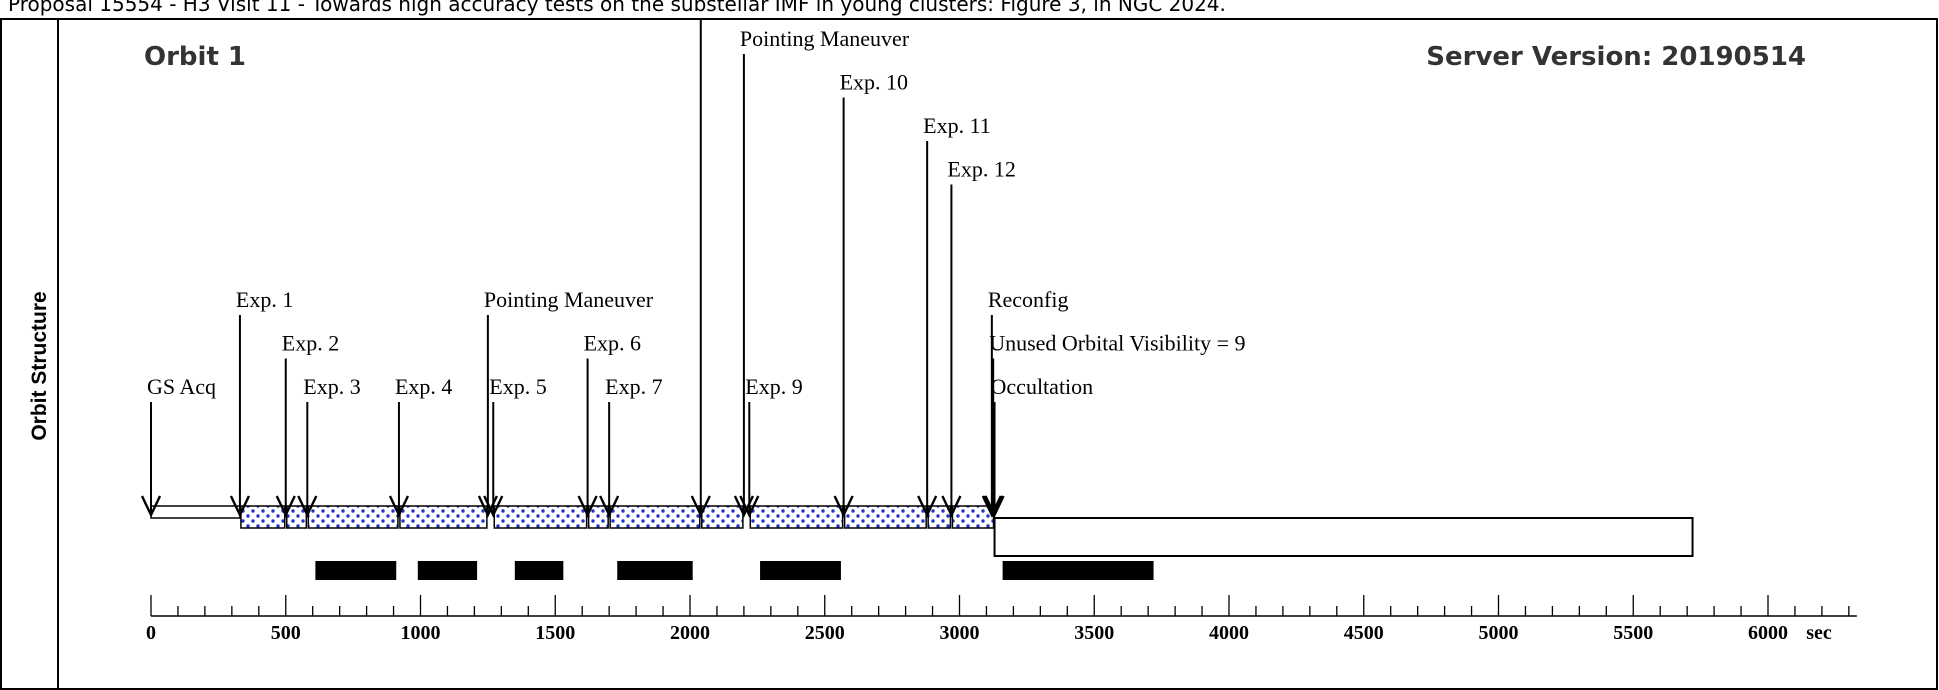 This screenshot has width=1939, height=690. What do you see at coordinates (981, 169) in the screenshot?
I see `event-label: Exp. 12` at bounding box center [981, 169].